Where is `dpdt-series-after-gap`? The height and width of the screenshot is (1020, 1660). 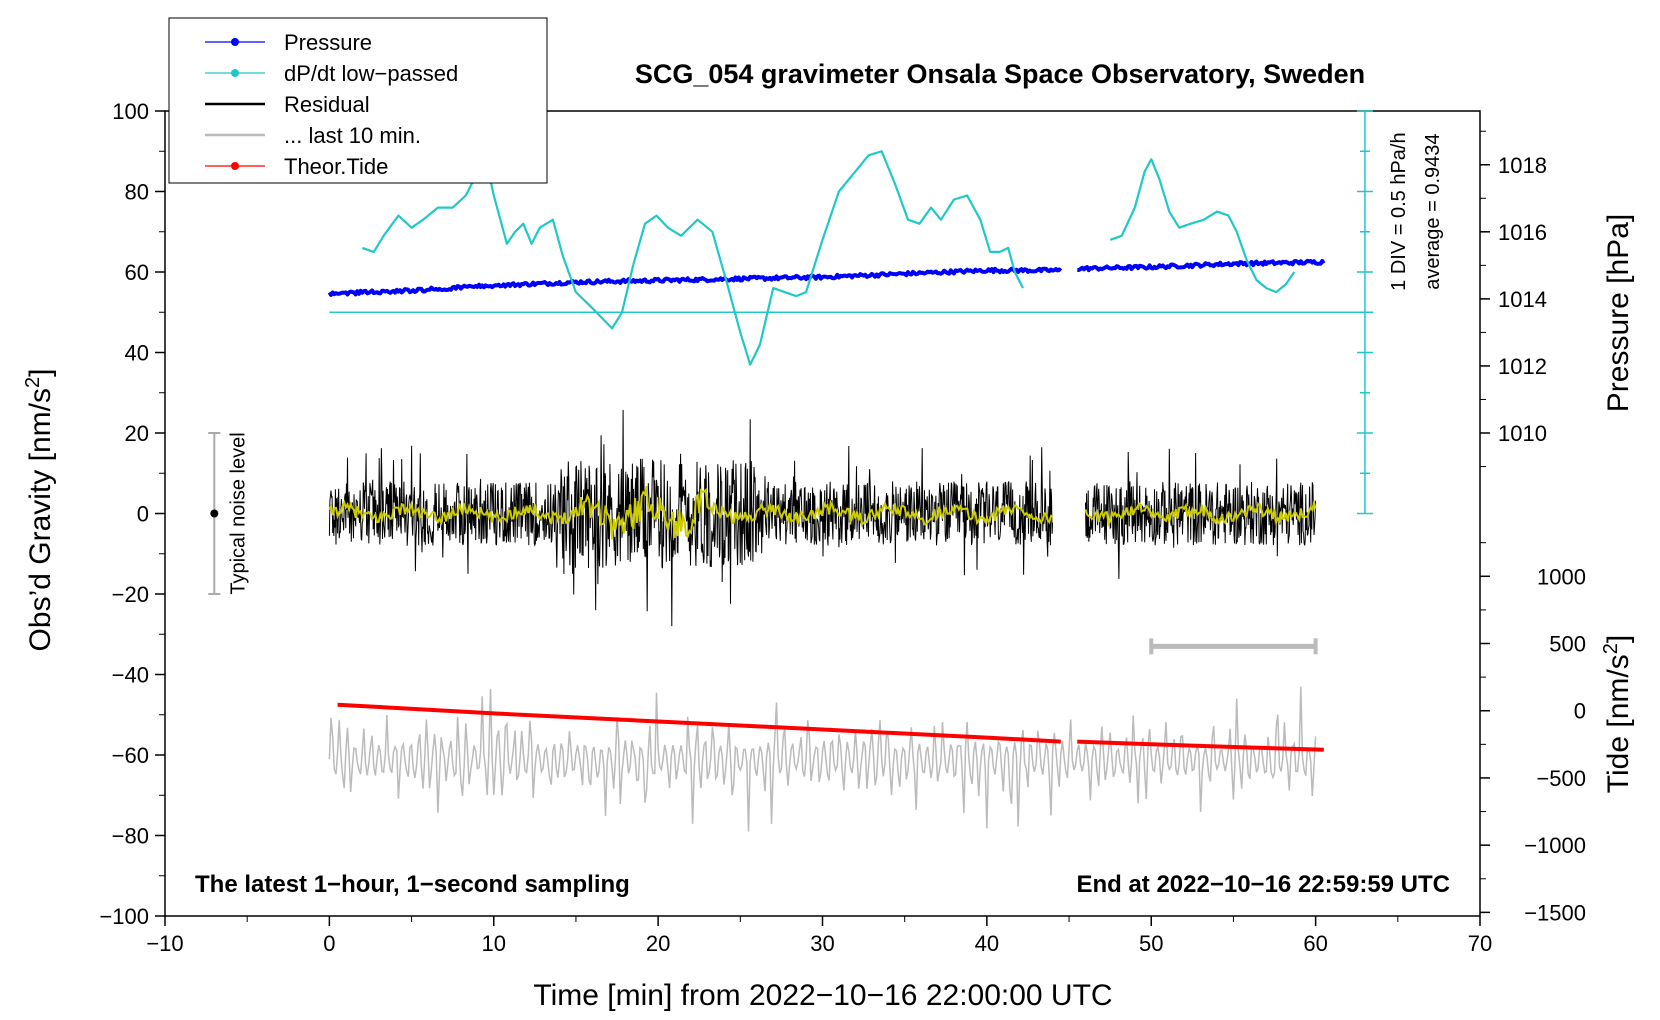 dpdt-series-after-gap is located at coordinates (1202, 226).